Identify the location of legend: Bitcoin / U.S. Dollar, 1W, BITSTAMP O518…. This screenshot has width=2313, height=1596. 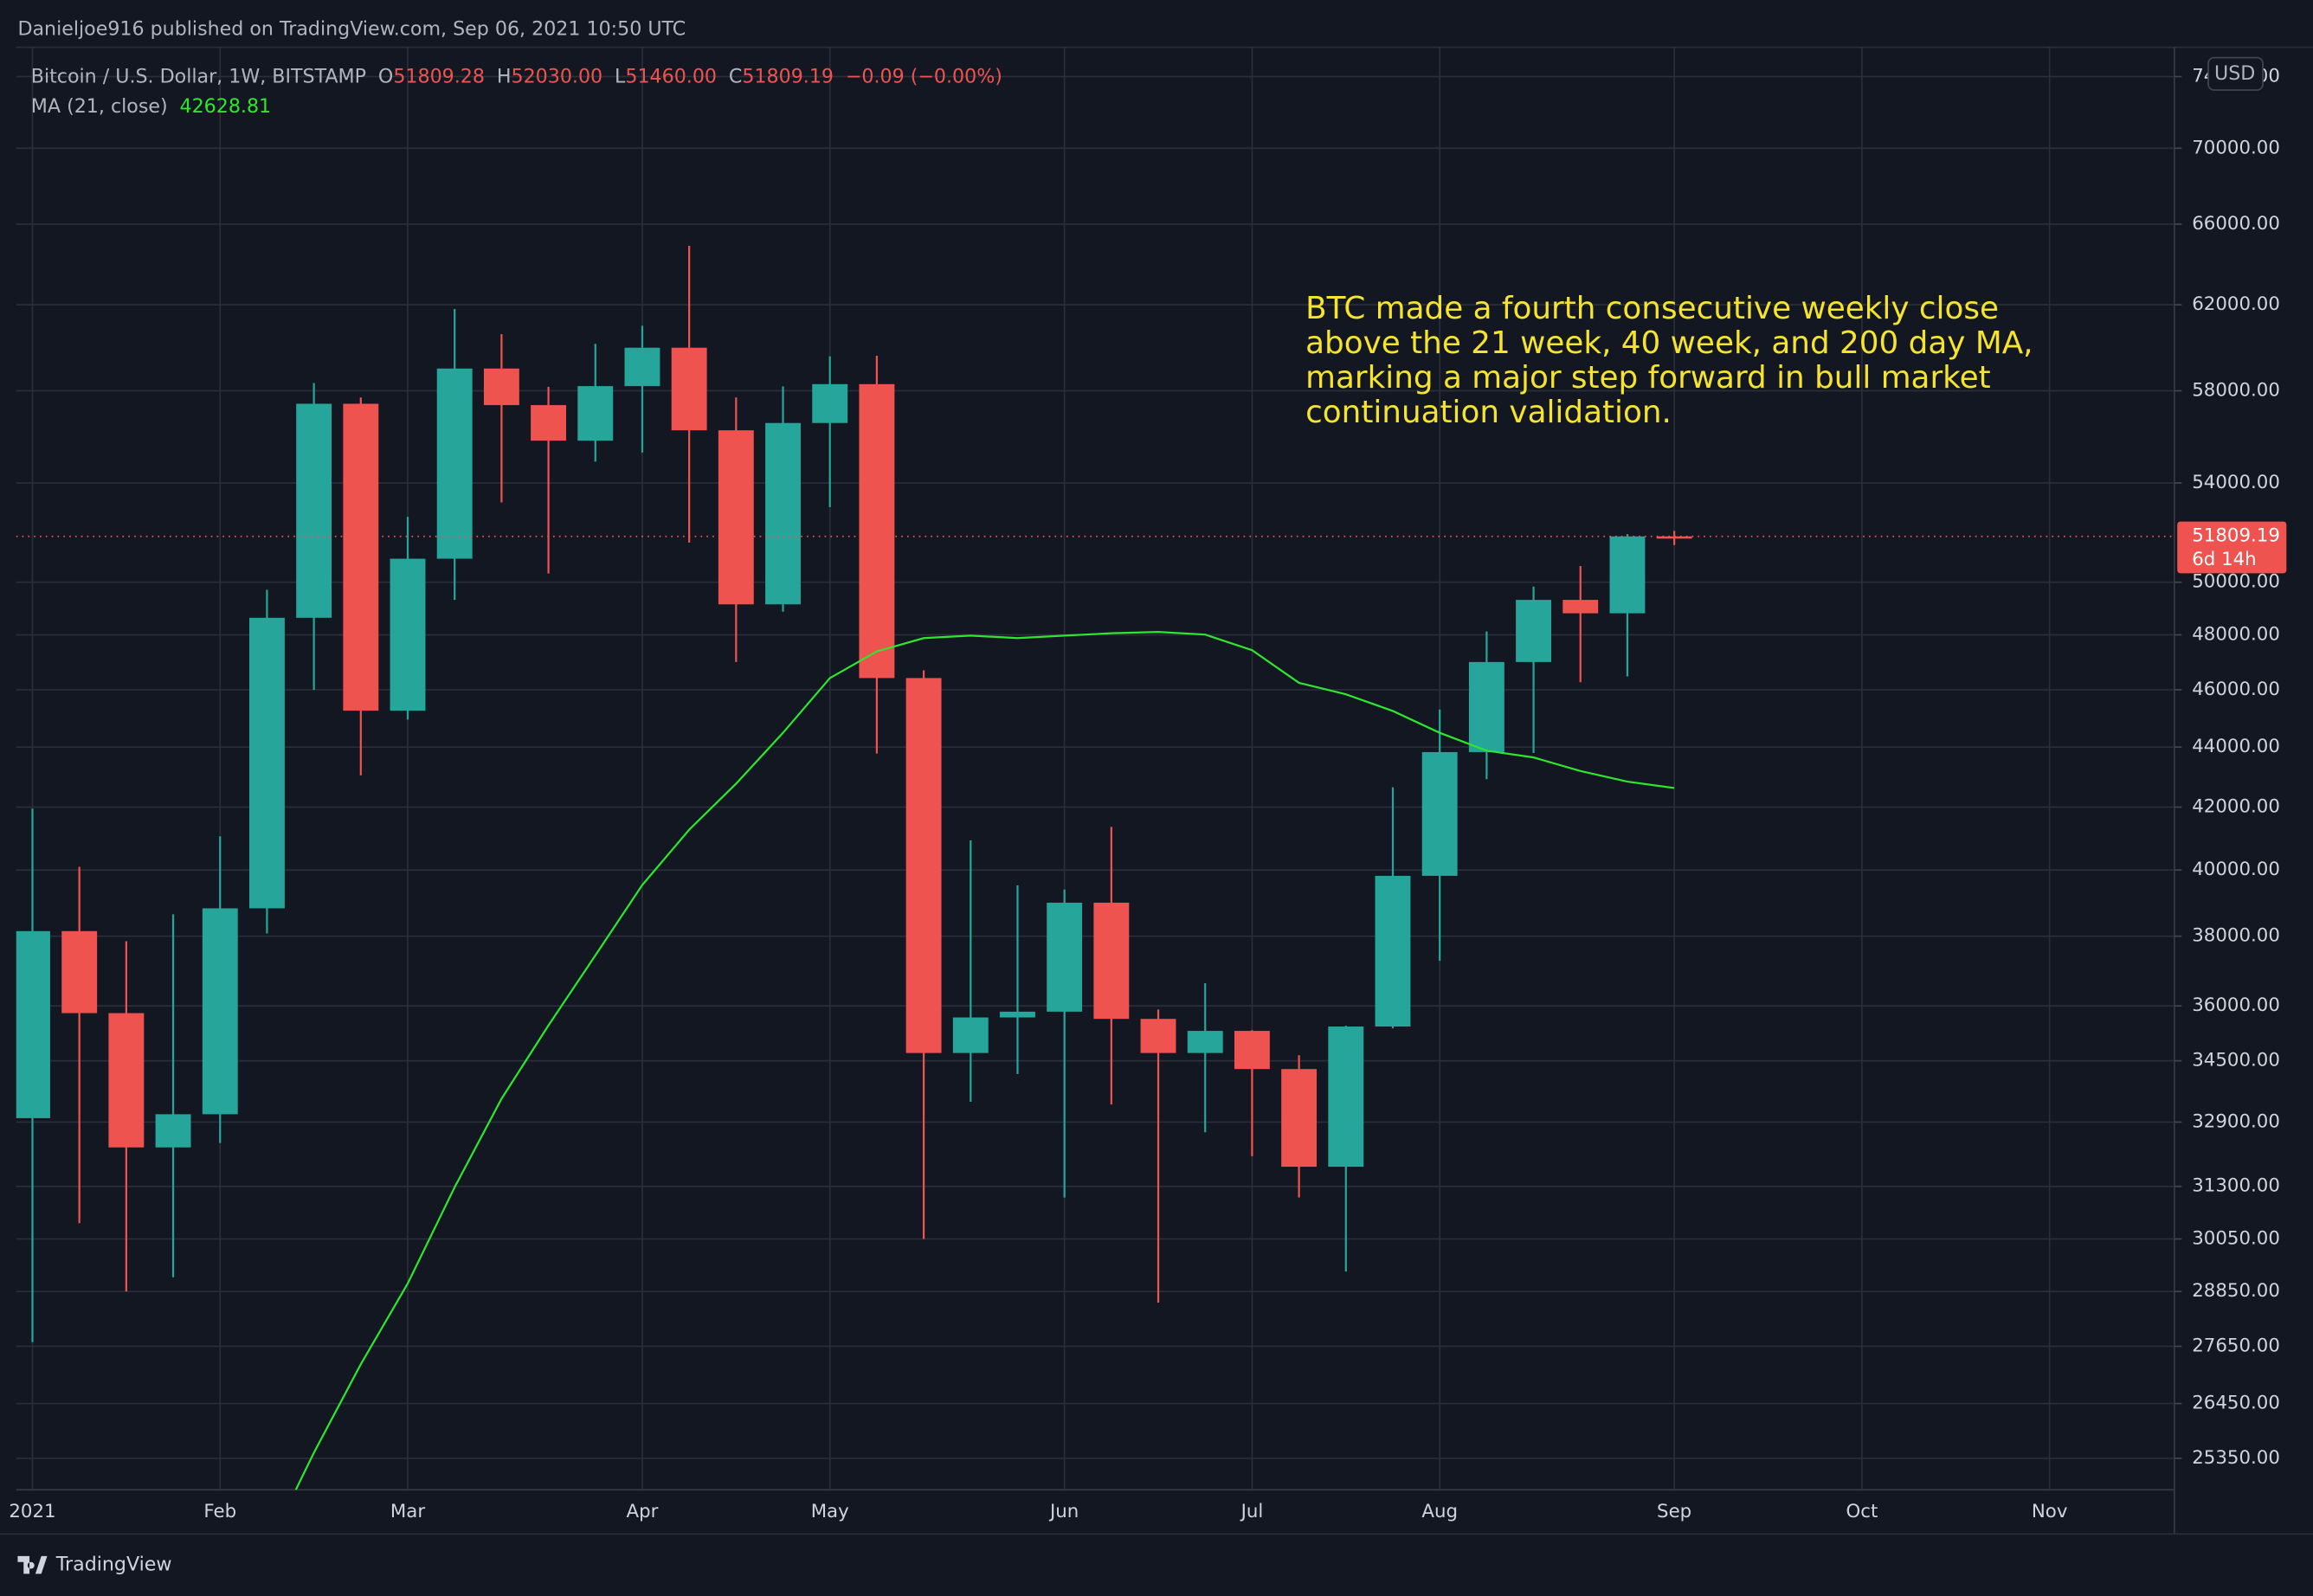
(516, 76).